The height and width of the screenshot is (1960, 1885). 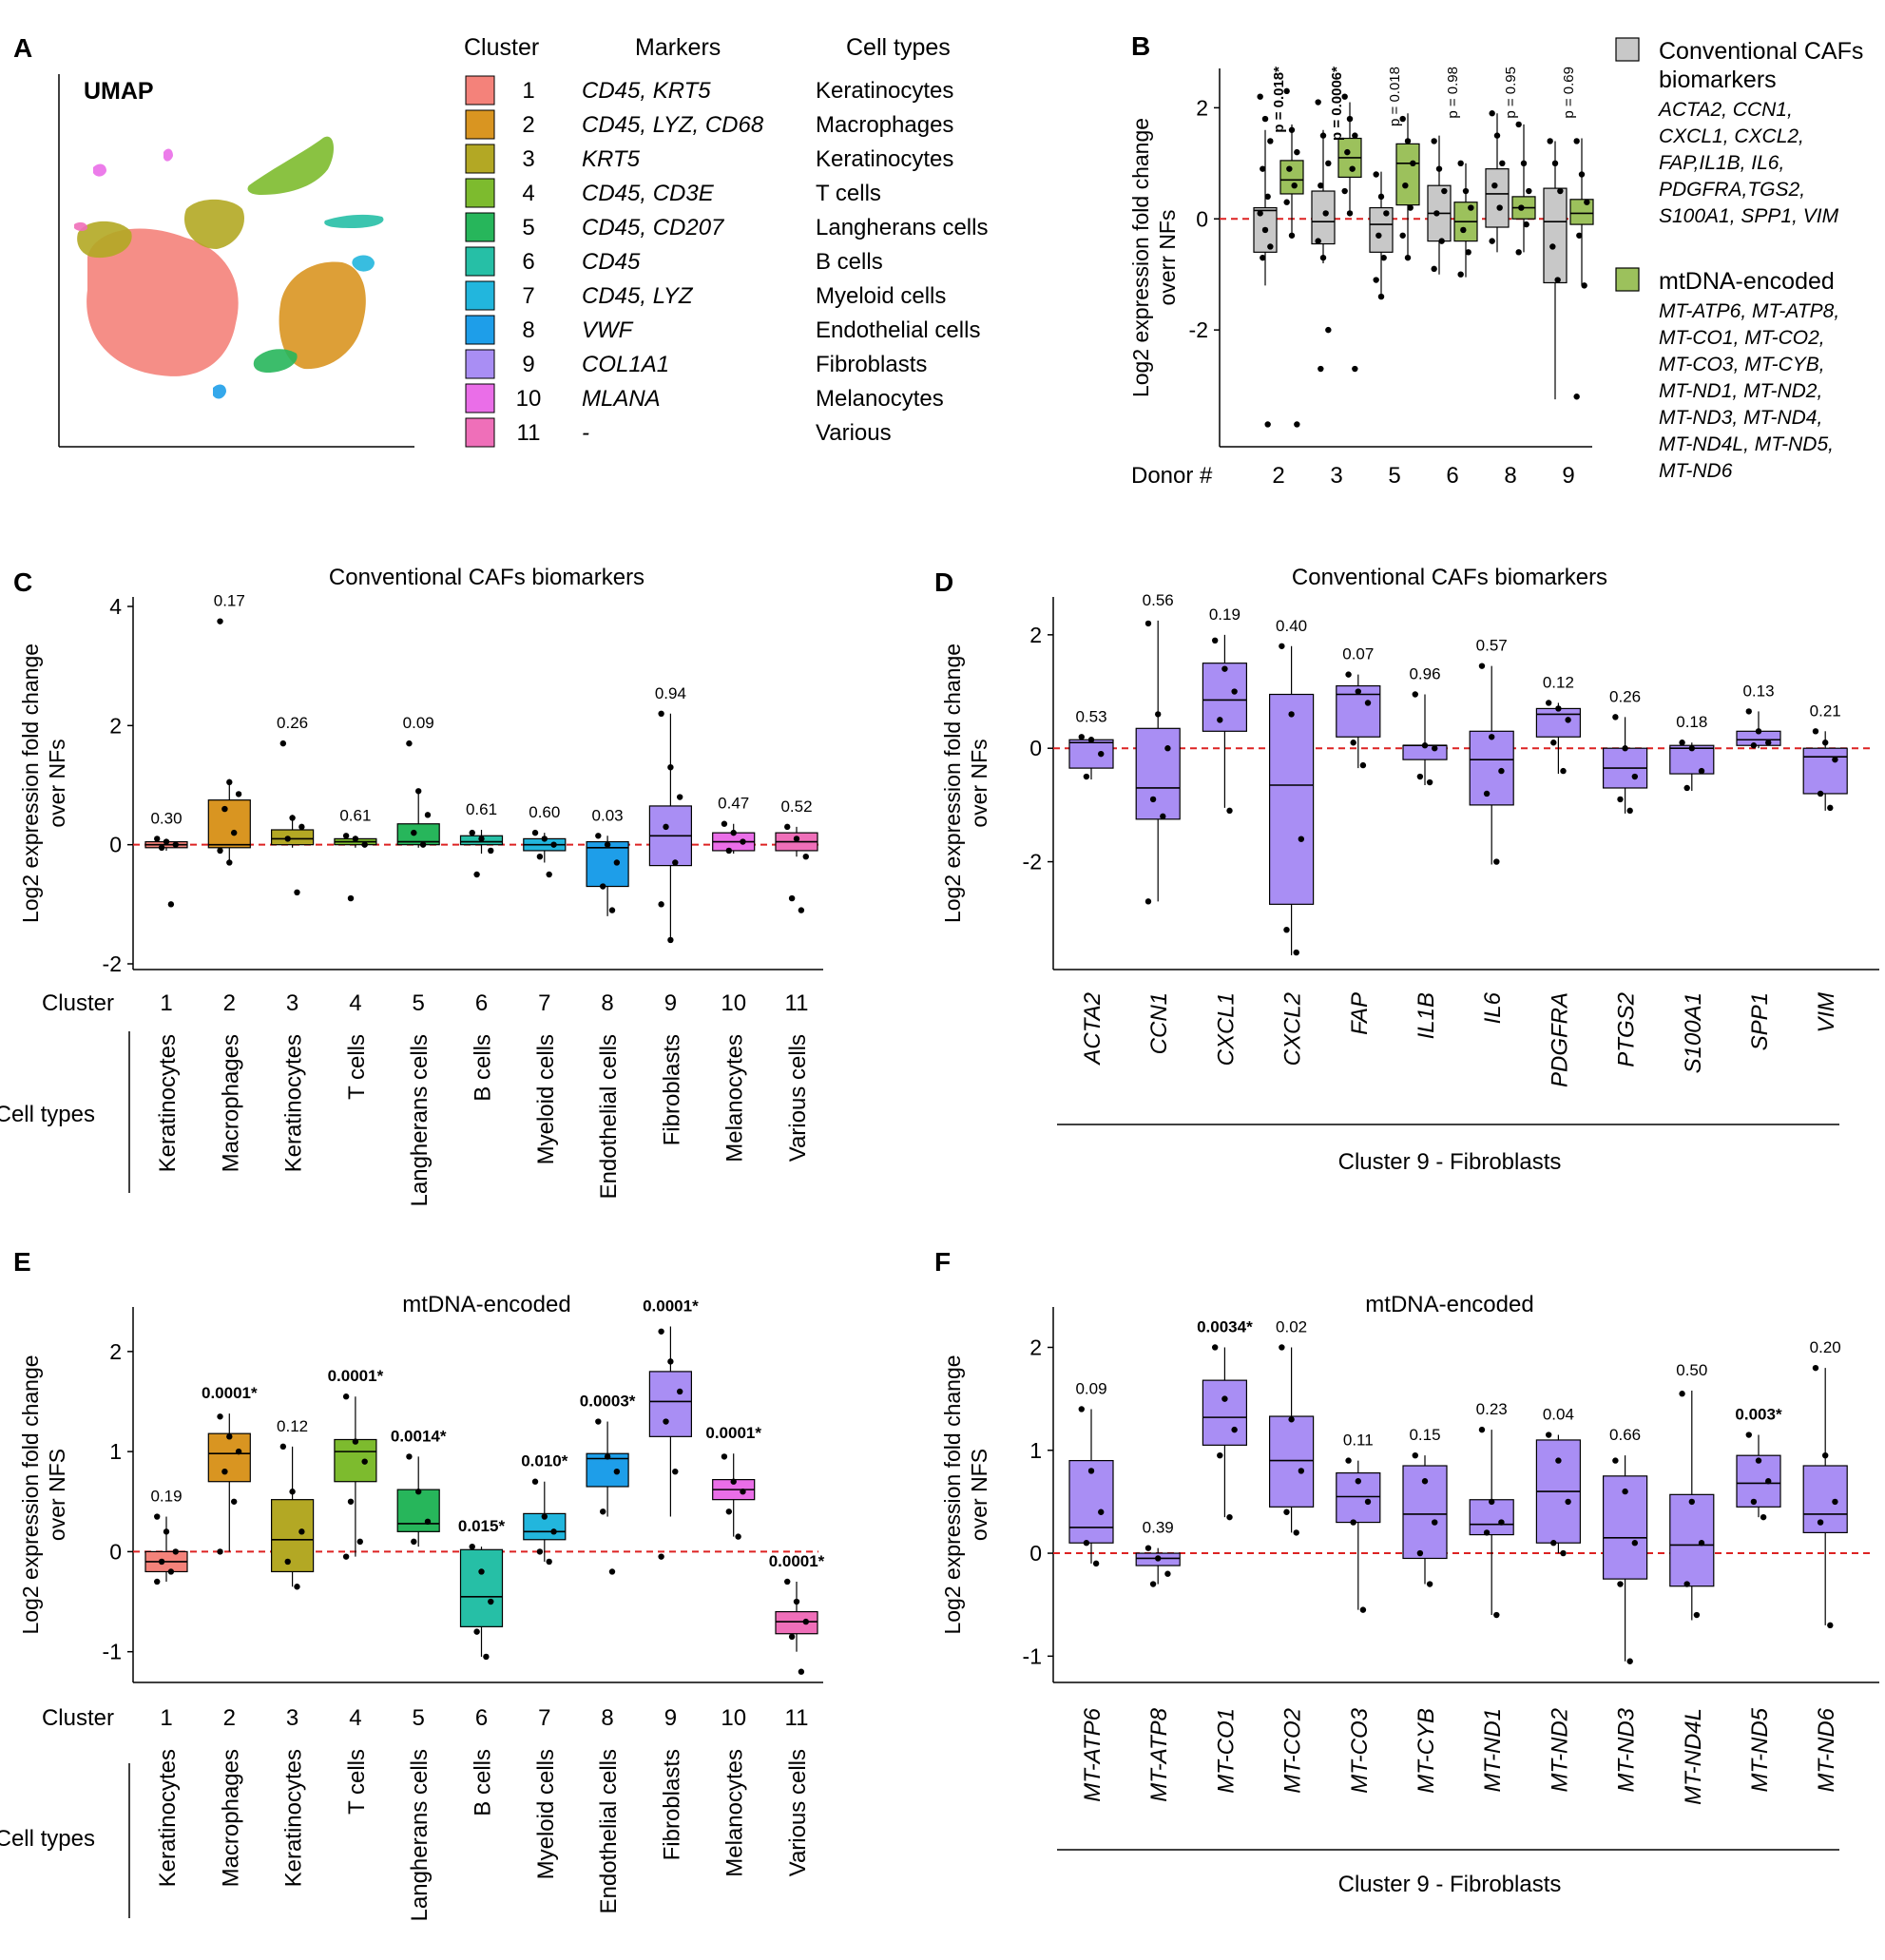 What do you see at coordinates (609, 1116) in the screenshot?
I see `cell-type-label: Endothelial cells` at bounding box center [609, 1116].